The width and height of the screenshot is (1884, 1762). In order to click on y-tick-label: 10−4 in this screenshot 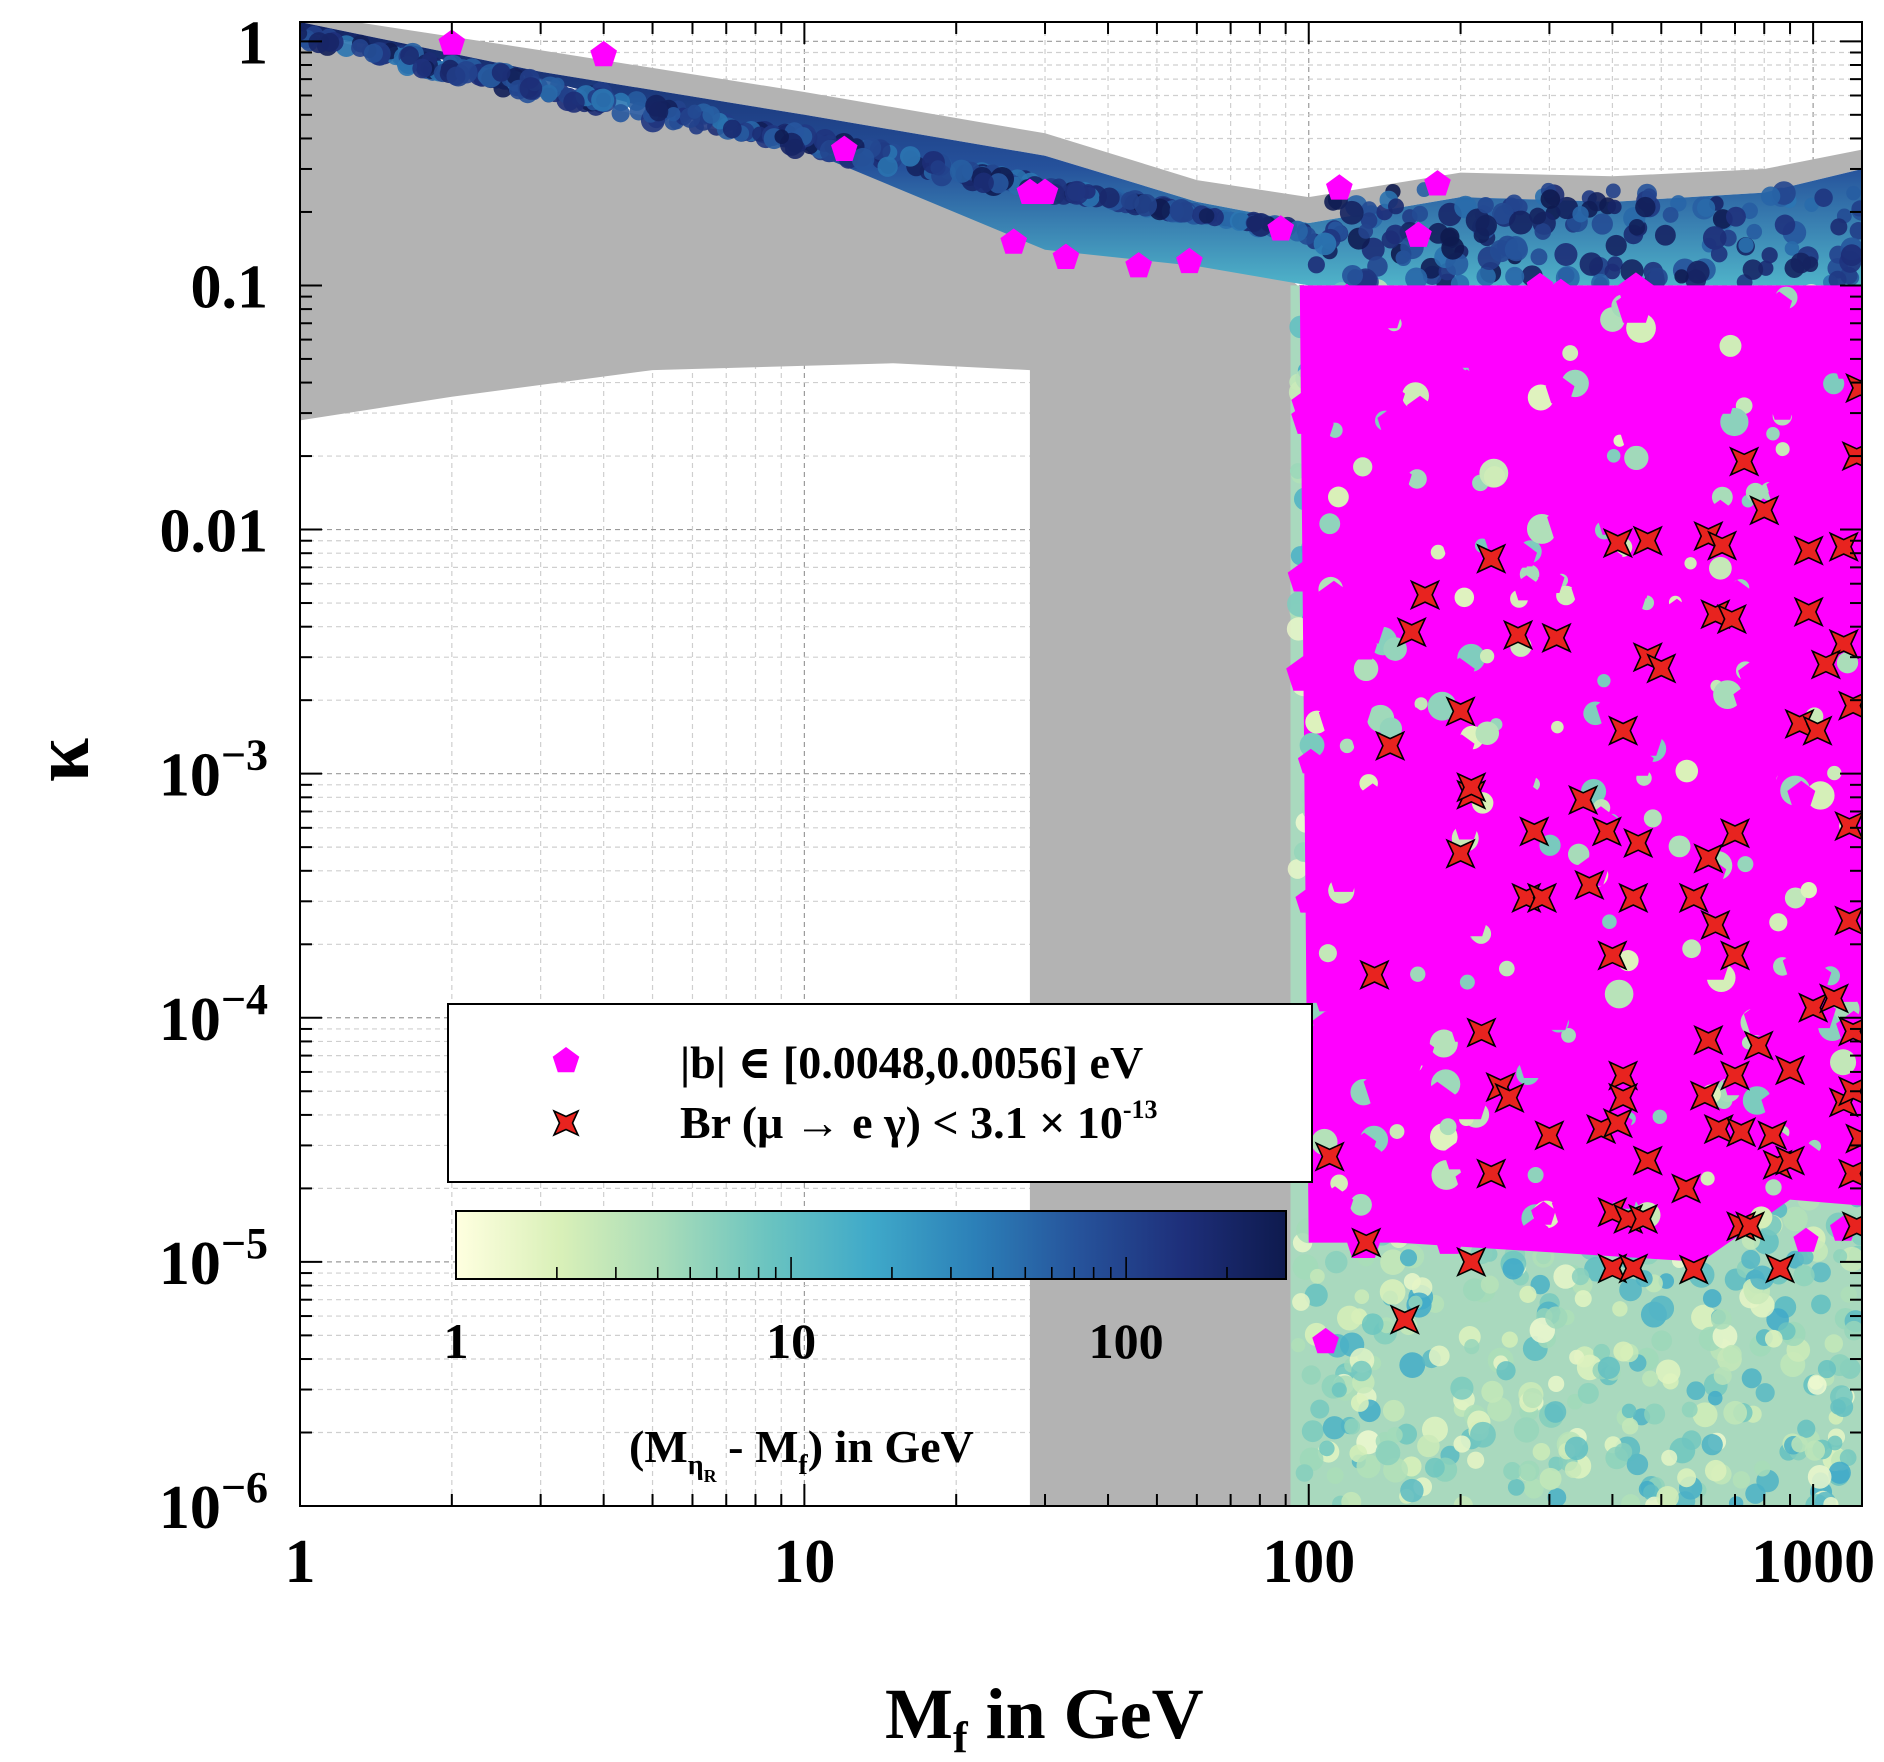, I will do `click(213, 1014)`.